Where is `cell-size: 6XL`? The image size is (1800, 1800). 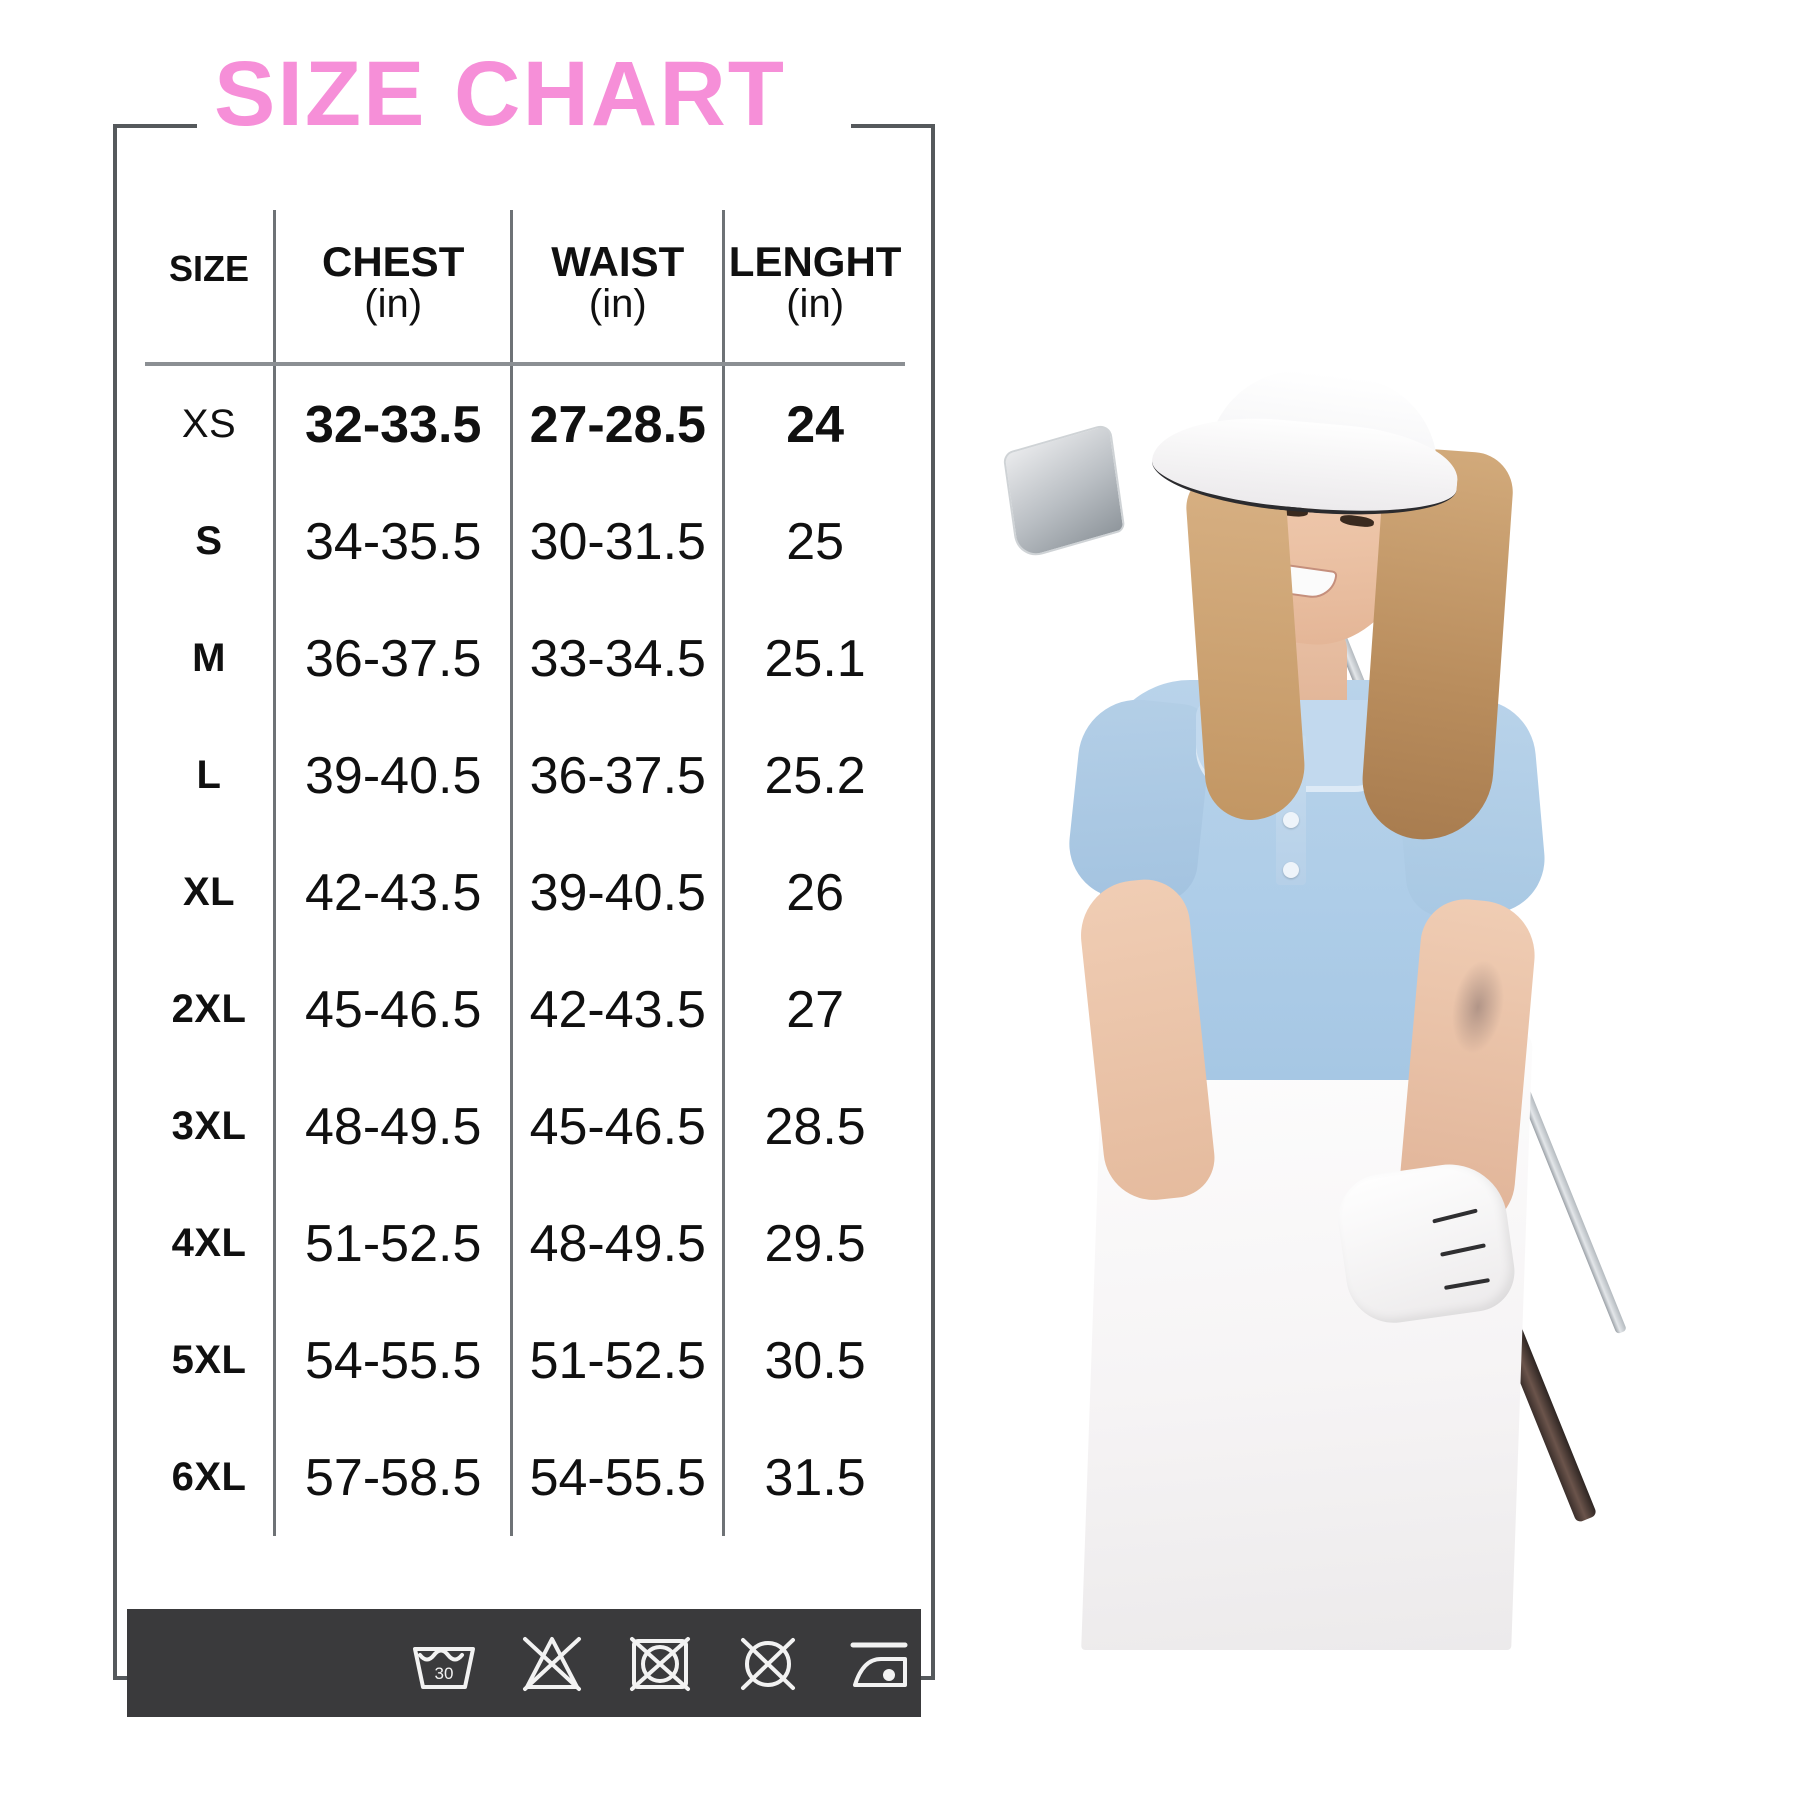
cell-size: 6XL is located at coordinates (209, 1477).